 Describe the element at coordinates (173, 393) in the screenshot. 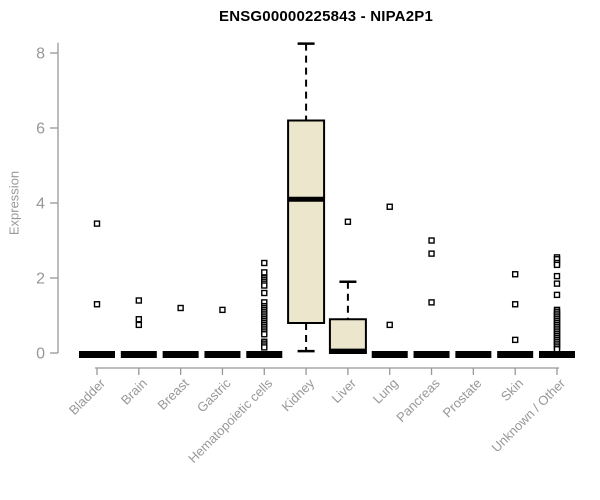

I see `x-category-label: Breast` at that location.